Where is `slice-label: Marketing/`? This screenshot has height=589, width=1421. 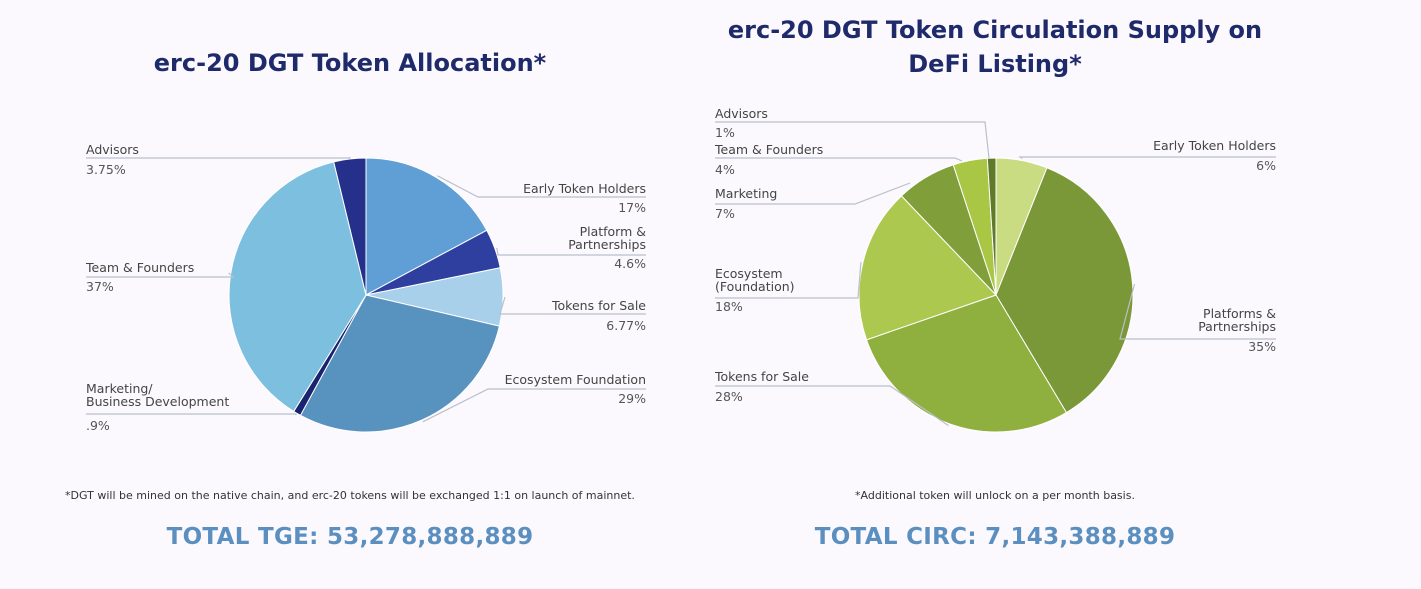 slice-label: Marketing/ is located at coordinates (119, 388).